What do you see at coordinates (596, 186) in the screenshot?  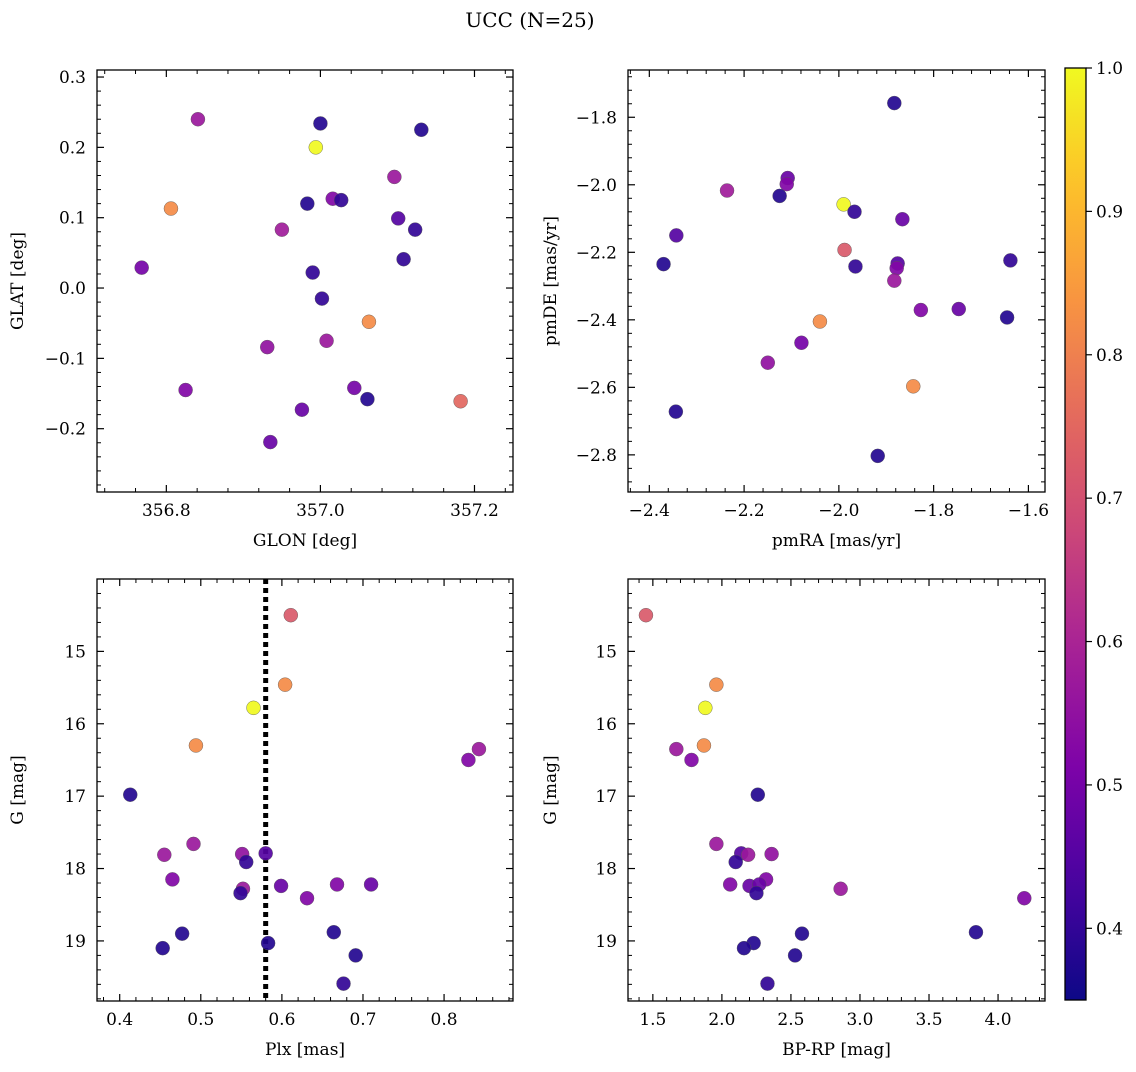 I see `y-tick-label: −2.0` at bounding box center [596, 186].